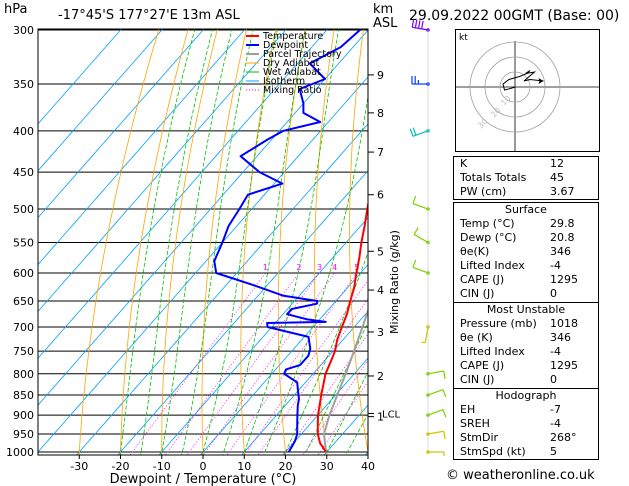 This screenshot has width=629, height=486. Describe the element at coordinates (517, 237) in the screenshot. I see `surface-row: Dewp (°C) 20.8` at that location.